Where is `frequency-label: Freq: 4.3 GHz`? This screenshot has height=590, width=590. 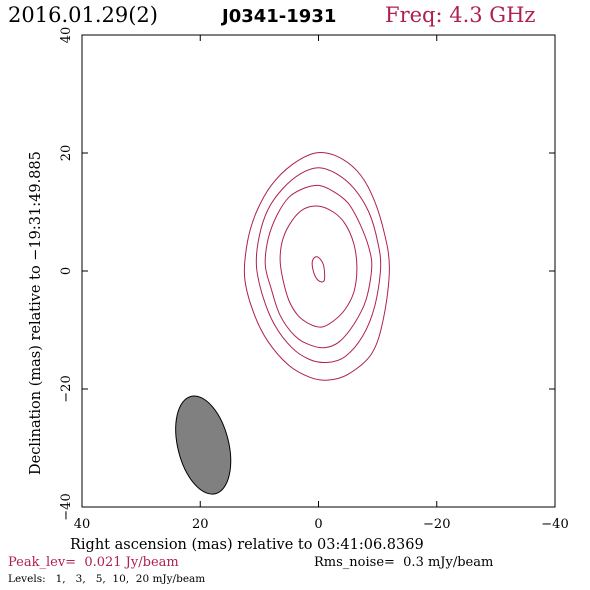
frequency-label: Freq: 4.3 GHz is located at coordinates (460, 15).